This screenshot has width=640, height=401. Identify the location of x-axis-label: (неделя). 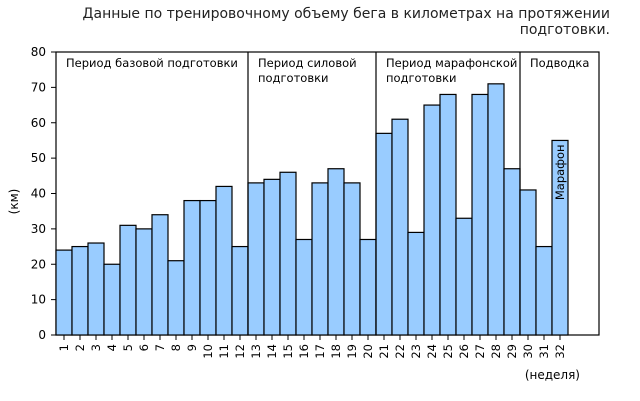
(552, 375).